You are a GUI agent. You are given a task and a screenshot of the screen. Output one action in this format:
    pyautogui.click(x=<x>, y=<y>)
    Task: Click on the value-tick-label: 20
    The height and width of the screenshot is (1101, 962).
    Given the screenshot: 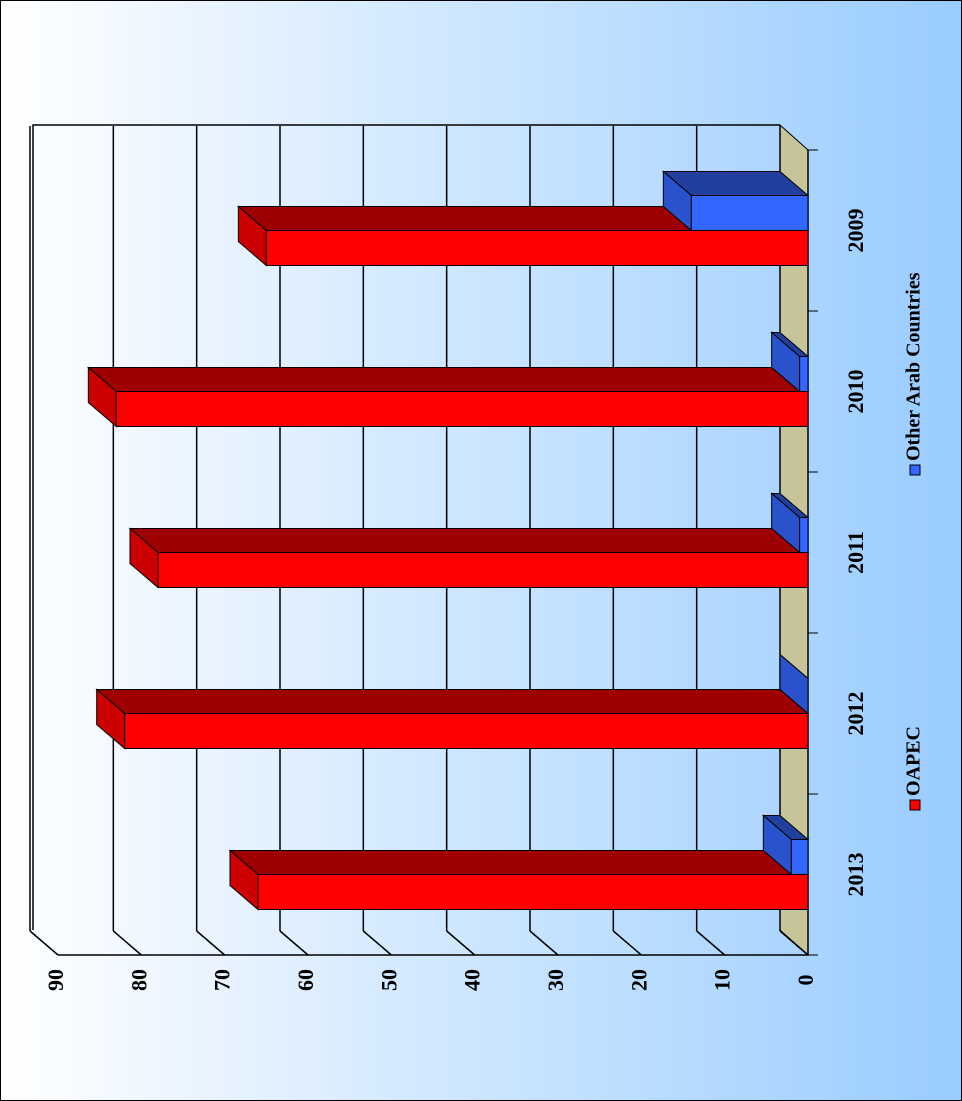 What is the action you would take?
    pyautogui.click(x=638, y=980)
    